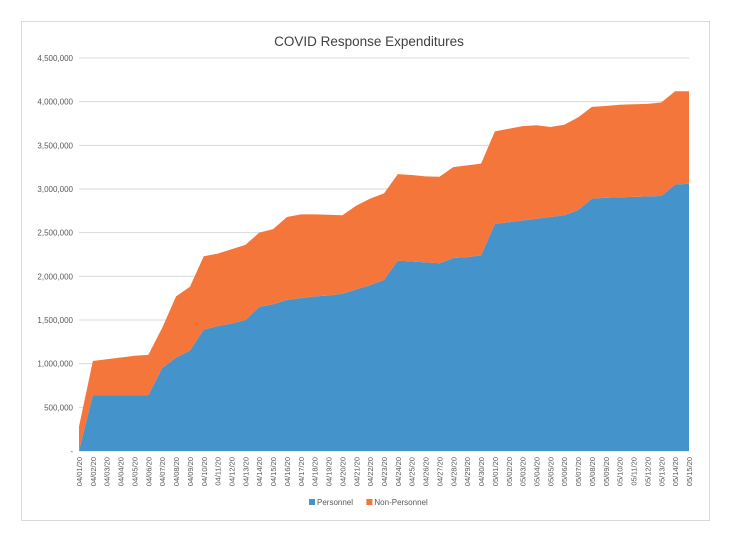 The image size is (730, 543). What do you see at coordinates (369, 41) in the screenshot?
I see `chart-title: COVID Response Expenditures` at bounding box center [369, 41].